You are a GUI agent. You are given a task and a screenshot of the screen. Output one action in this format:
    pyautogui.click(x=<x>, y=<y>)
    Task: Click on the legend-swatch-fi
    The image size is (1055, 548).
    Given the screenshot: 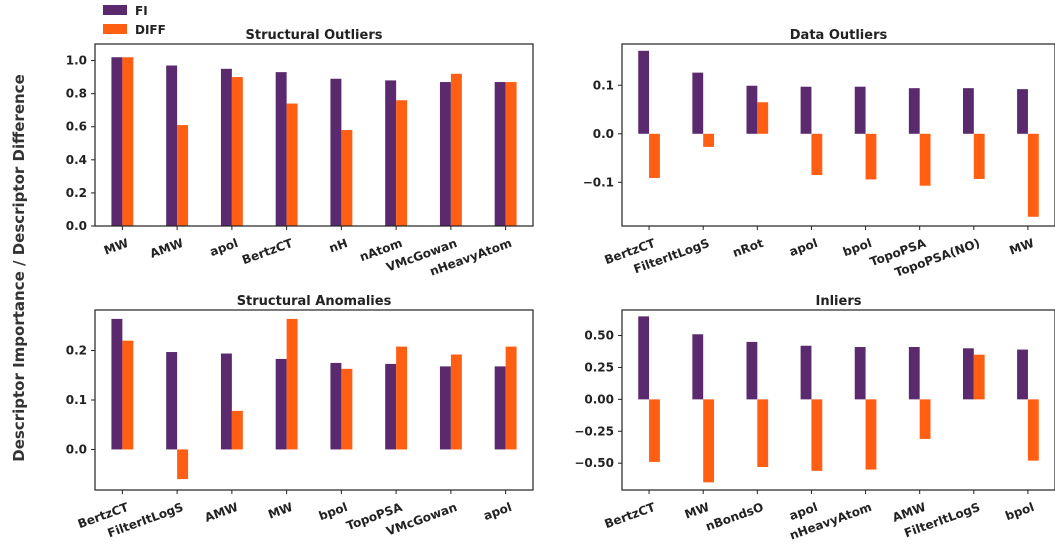 What is the action you would take?
    pyautogui.click(x=115, y=10)
    